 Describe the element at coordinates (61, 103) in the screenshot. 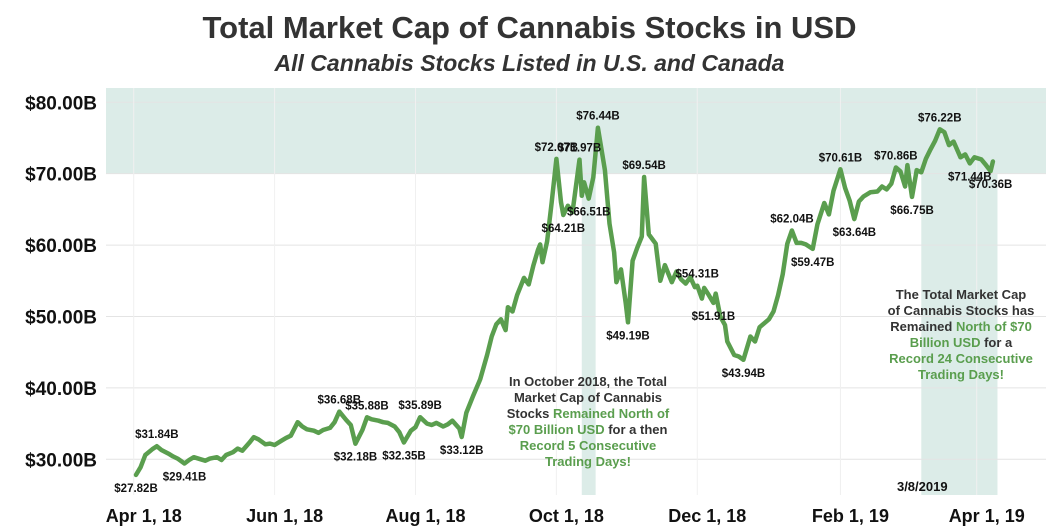

I see `y-tick-label: $80.00B` at that location.